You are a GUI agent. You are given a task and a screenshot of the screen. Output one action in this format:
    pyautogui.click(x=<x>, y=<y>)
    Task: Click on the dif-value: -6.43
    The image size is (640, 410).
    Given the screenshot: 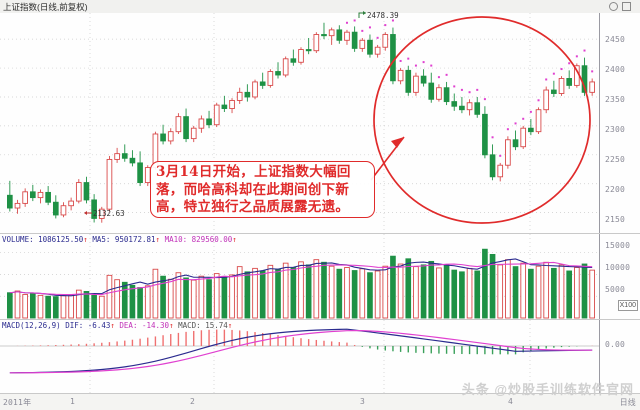 What is the action you would take?
    pyautogui.click(x=99, y=325)
    